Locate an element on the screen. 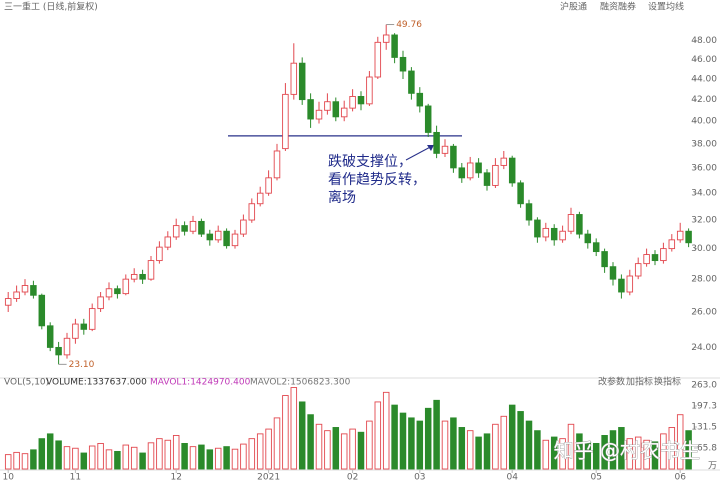  x-tick-label: 05 is located at coordinates (595, 477).